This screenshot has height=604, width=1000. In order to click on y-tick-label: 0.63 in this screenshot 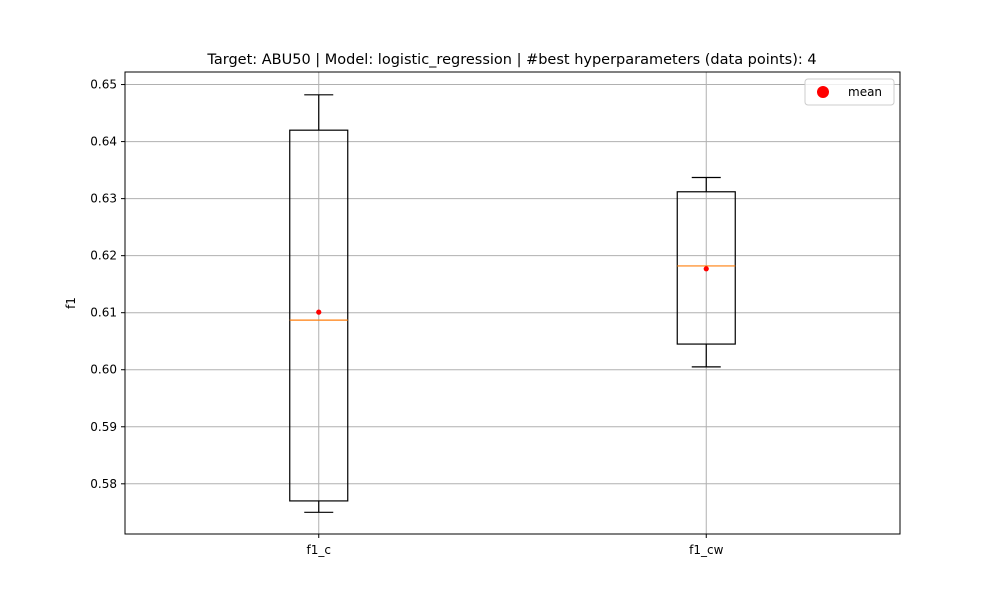, I will do `click(103, 199)`.